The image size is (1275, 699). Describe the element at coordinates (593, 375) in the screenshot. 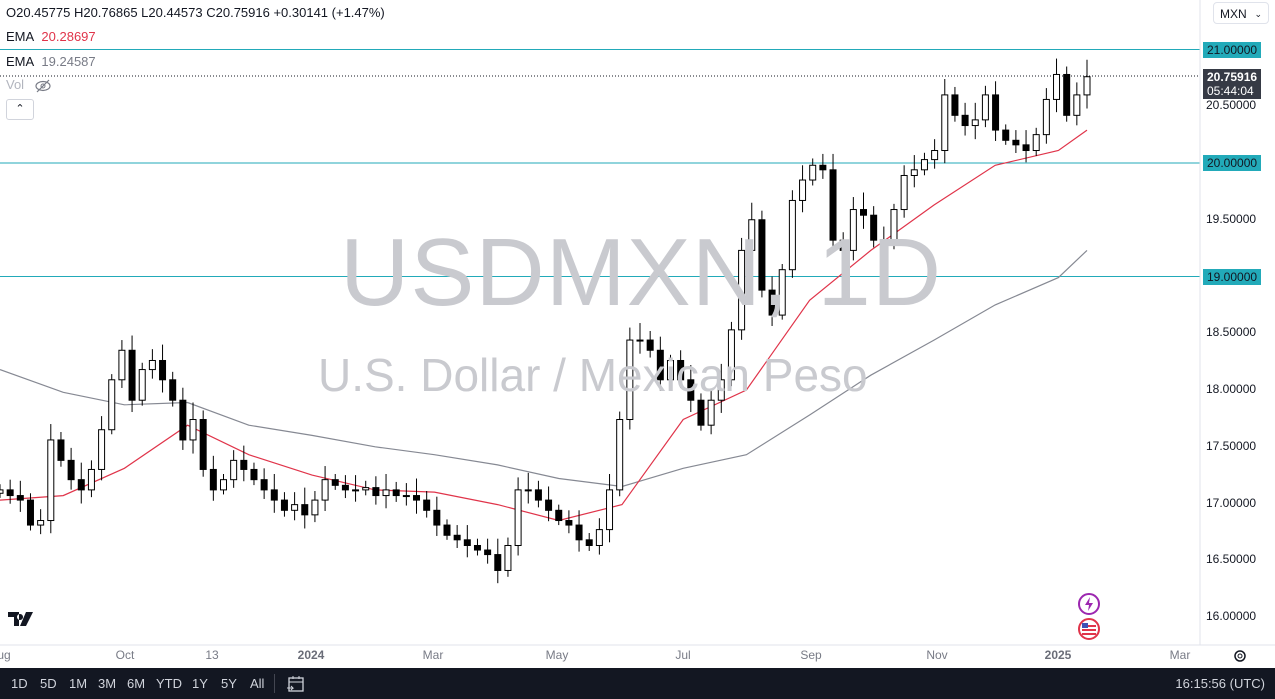

I see `watermark-description: U.S. Dollar / Mexican Peso` at that location.